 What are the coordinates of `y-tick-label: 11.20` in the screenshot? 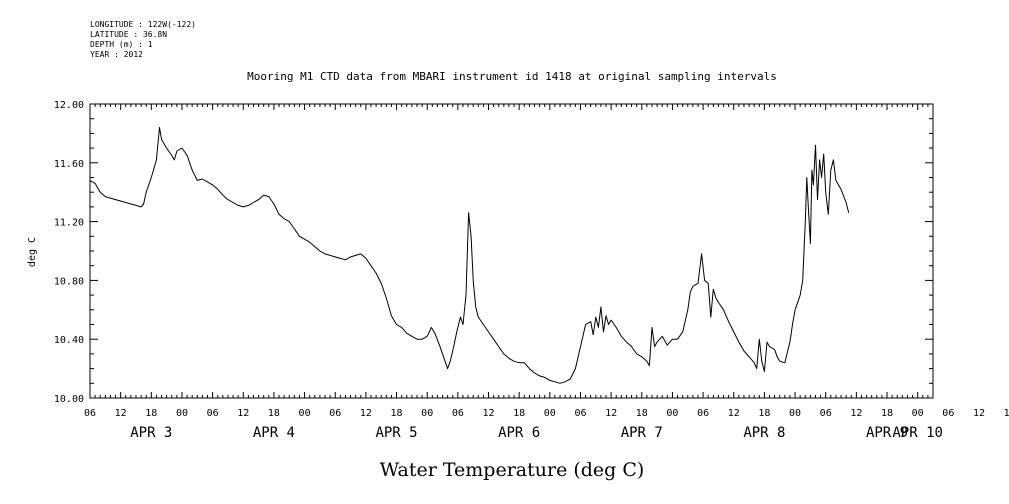 It's located at (69, 223).